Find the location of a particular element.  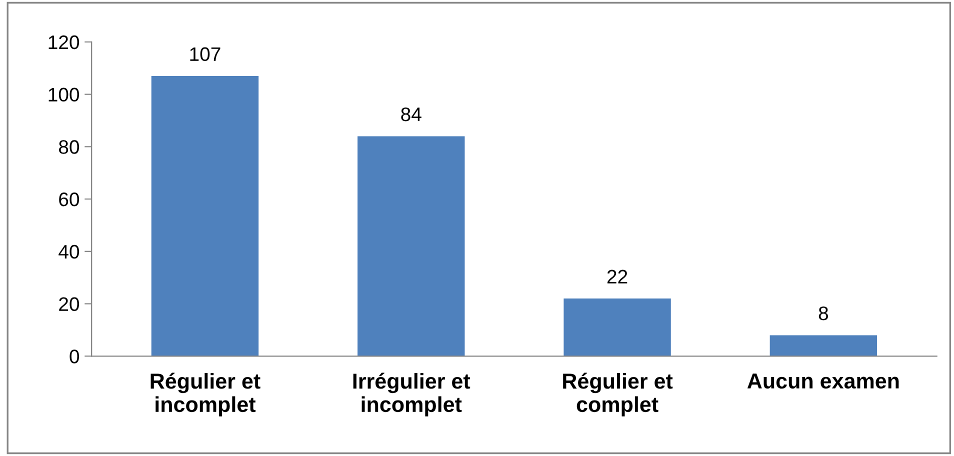

y-tick-label: 100 is located at coordinates (64, 95).